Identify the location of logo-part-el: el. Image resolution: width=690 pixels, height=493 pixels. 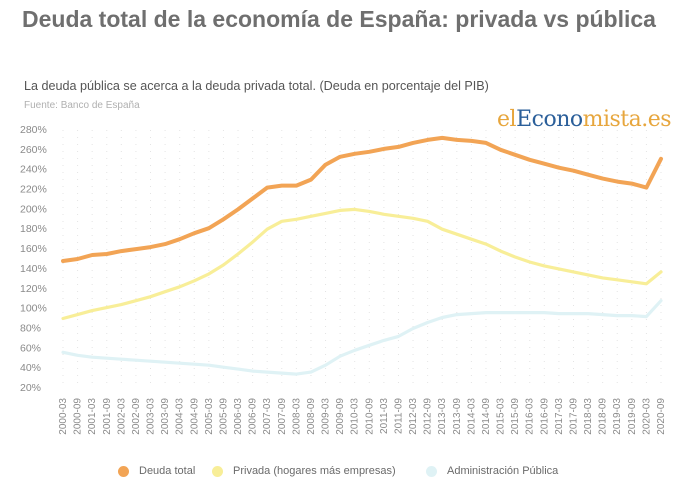
(507, 119).